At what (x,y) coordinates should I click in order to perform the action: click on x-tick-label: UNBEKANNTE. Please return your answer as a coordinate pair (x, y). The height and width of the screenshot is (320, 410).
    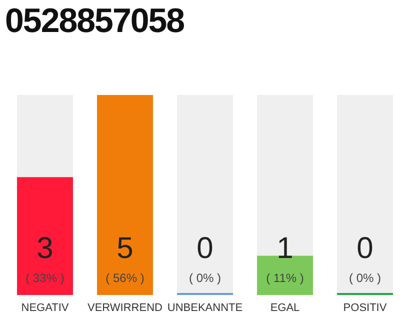
    Looking at the image, I should click on (205, 308).